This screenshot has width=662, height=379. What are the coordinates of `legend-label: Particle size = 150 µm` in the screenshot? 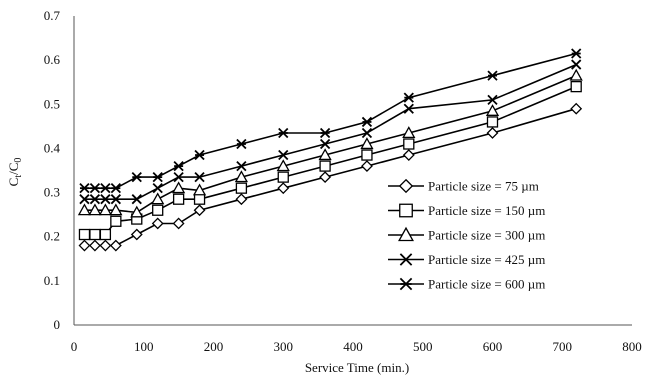 It's located at (486, 210).